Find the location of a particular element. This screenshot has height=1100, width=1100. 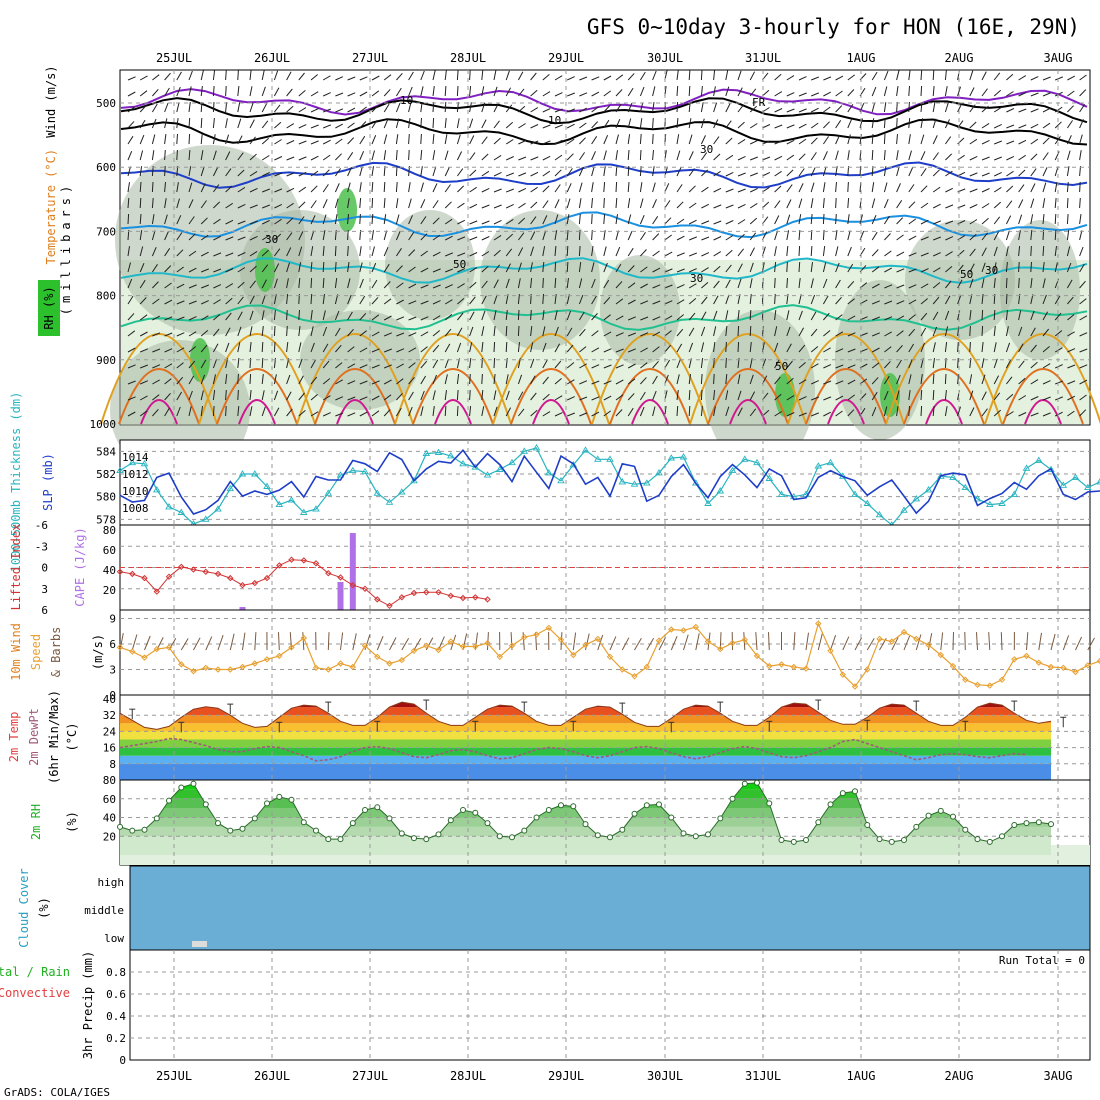

dewpoint-label: 2m DewPt is located at coordinates (34, 737).